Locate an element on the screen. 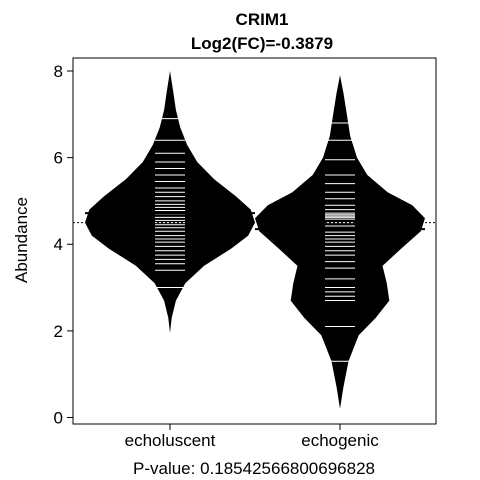  x-axis: echoluscent echogenic is located at coordinates (252, 437).